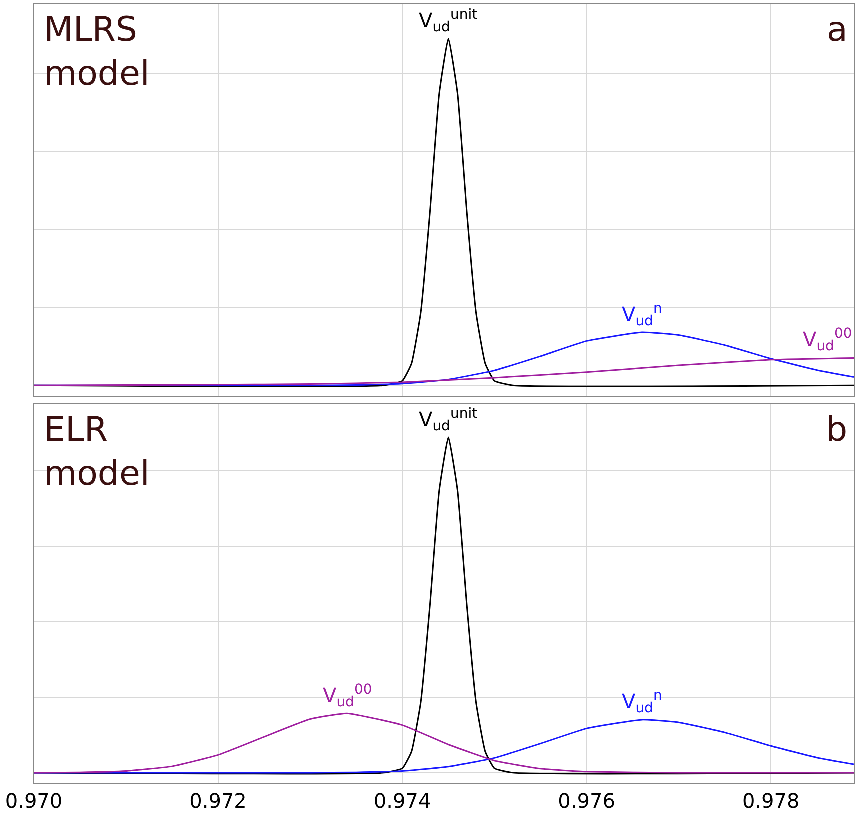  Describe the element at coordinates (587, 801) in the screenshot. I see `x-tick-label: 0.976` at that location.